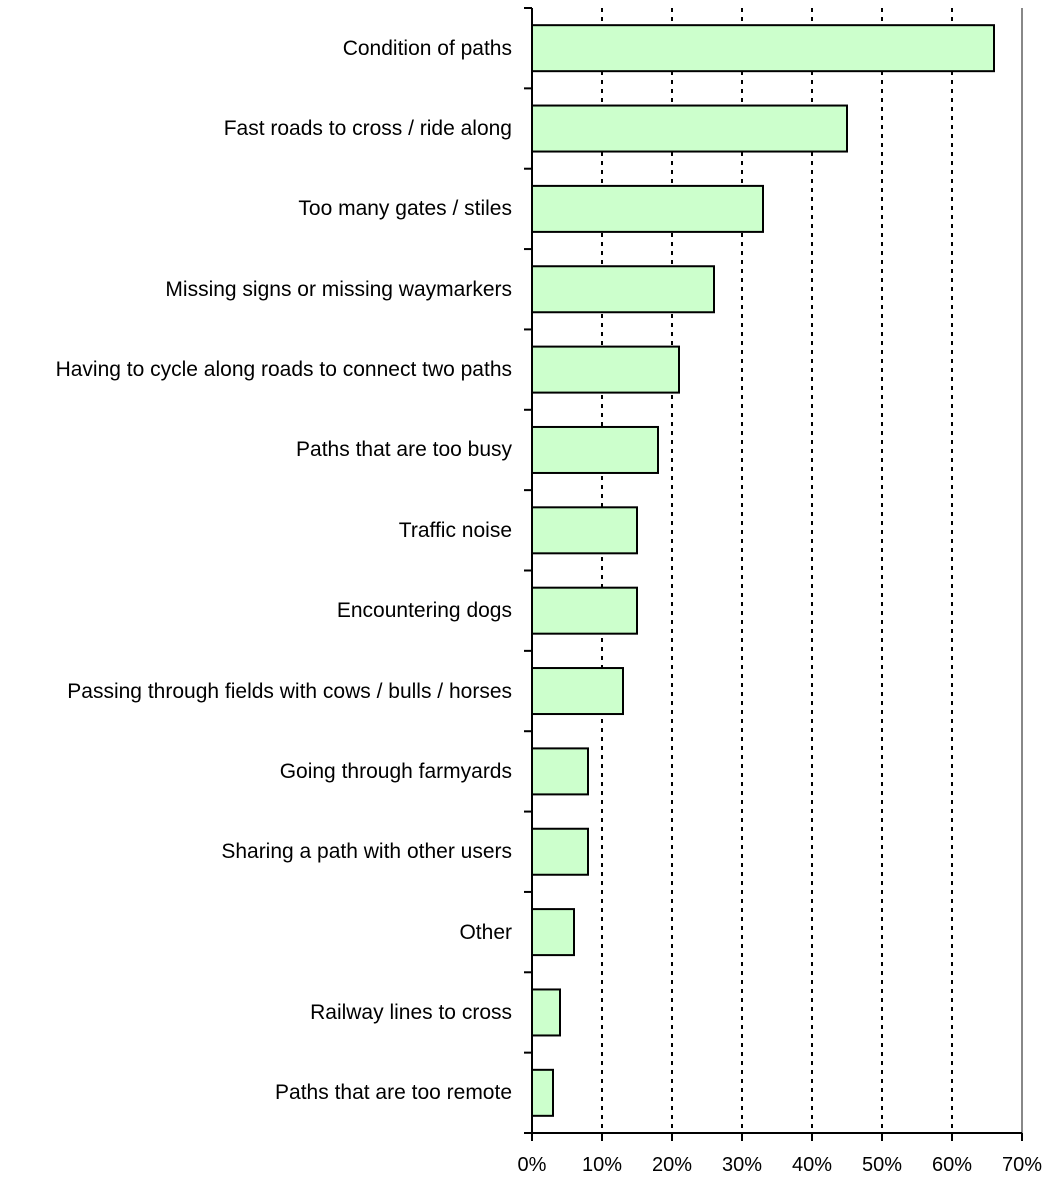 The width and height of the screenshot is (1051, 1182). I want to click on category-label-box: Fast roads to cross / ride along, so click(256, 128).